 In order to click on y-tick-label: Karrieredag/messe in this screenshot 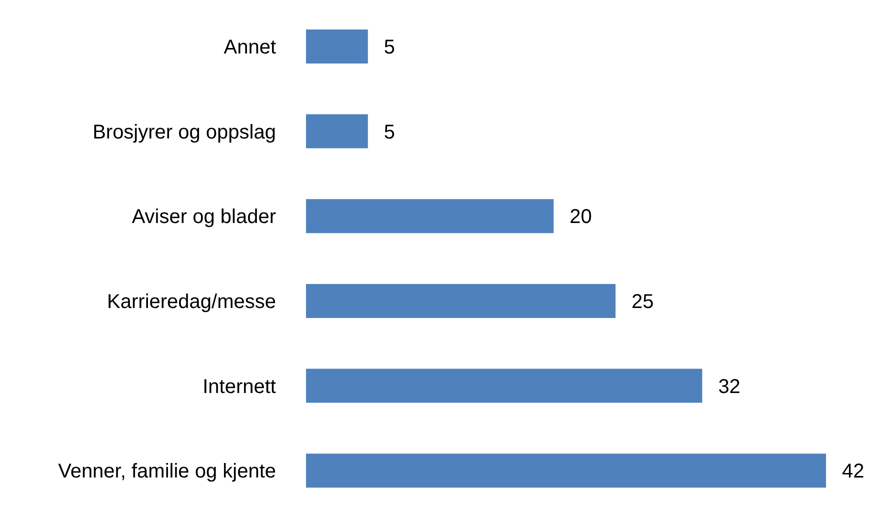, I will do `click(191, 302)`.